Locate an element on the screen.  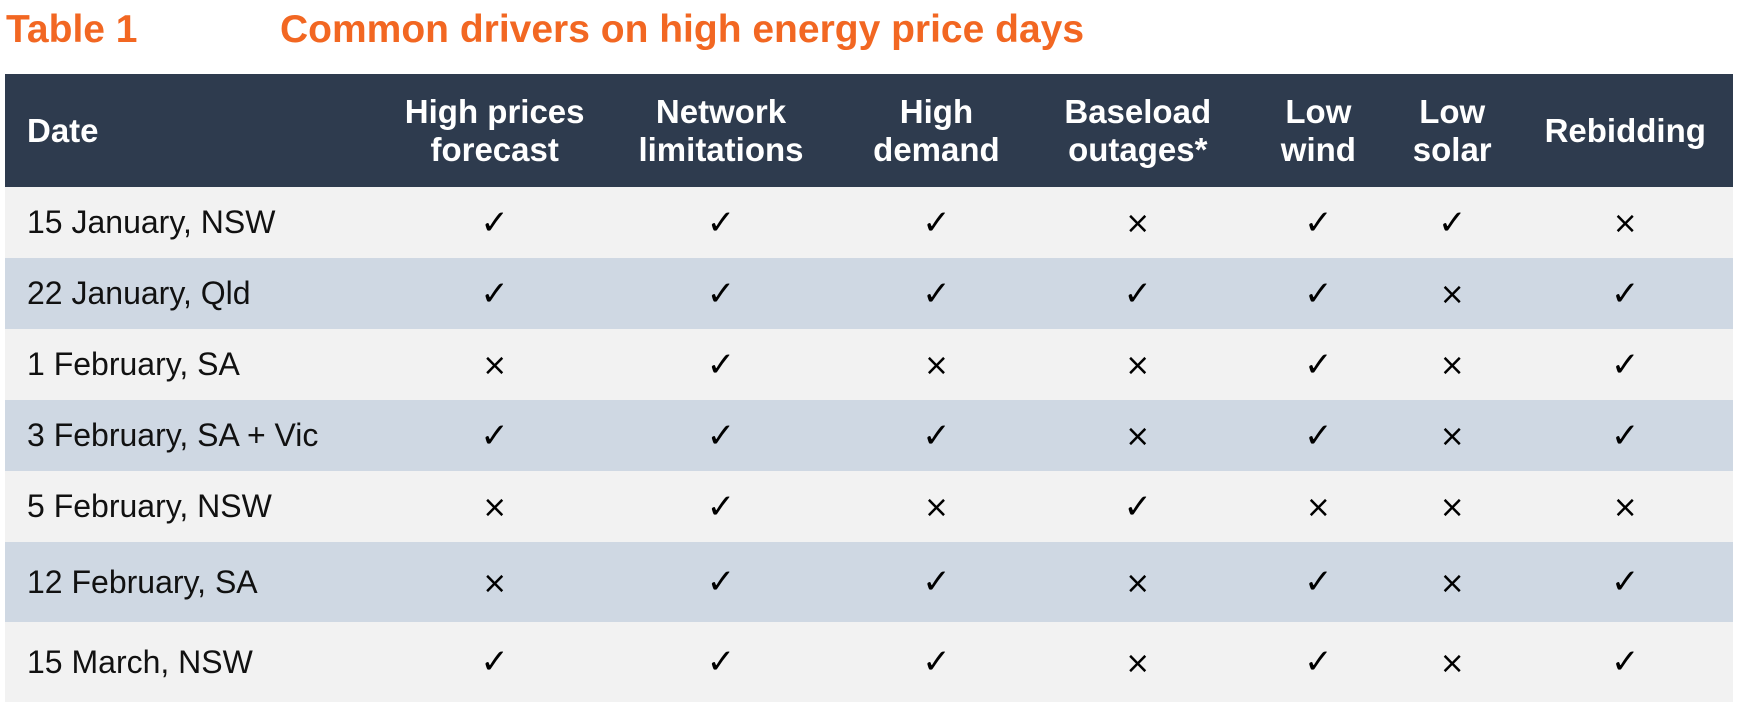
column-header-line: Date is located at coordinates (63, 130).